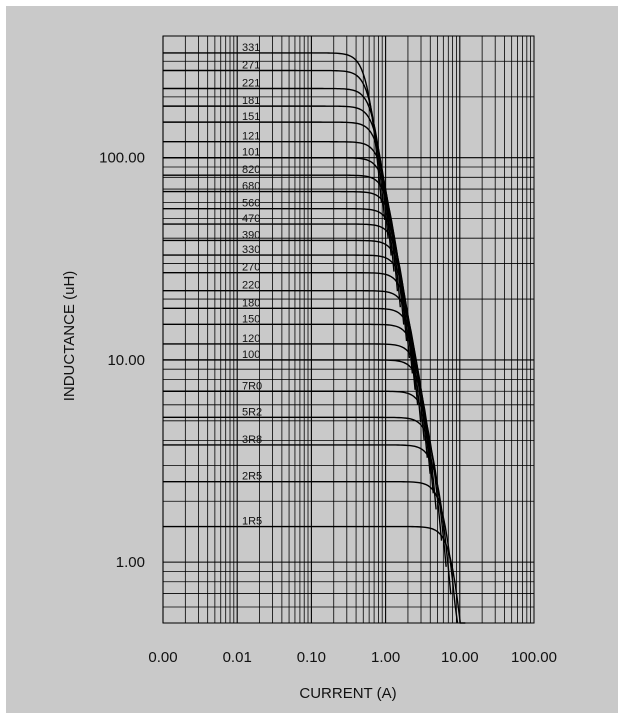 This screenshot has height=719, width=626. Describe the element at coordinates (130, 562) in the screenshot. I see `y-tick-label: 1.00` at that location.